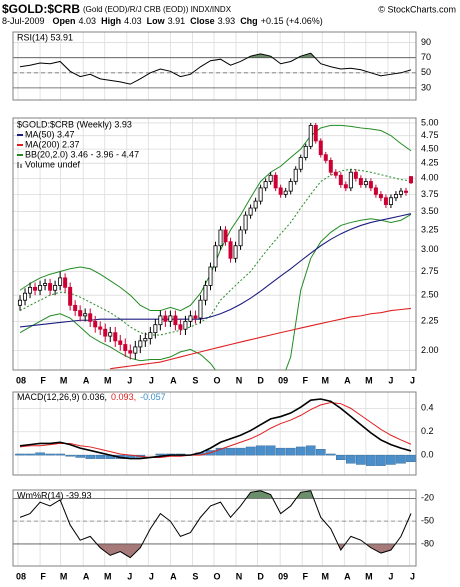 The image size is (460, 587). I want to click on quote-label: Chg, so click(249, 21).